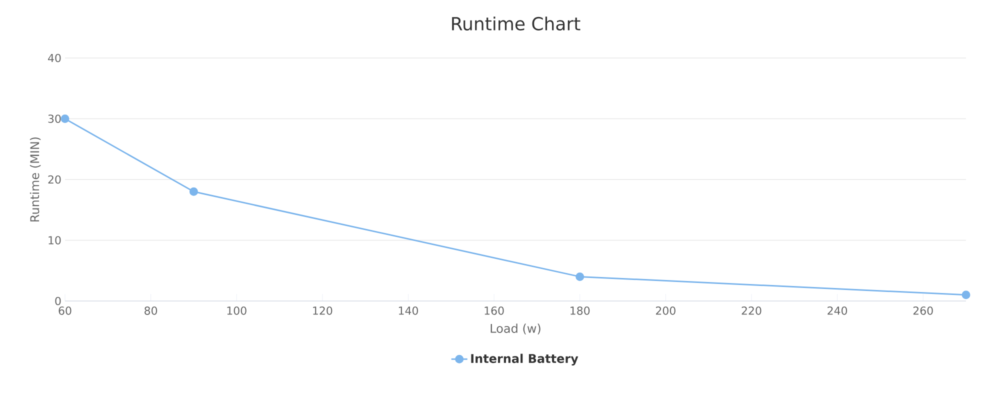  Describe the element at coordinates (515, 329) in the screenshot. I see `x-axis-title: Load (w)` at that location.